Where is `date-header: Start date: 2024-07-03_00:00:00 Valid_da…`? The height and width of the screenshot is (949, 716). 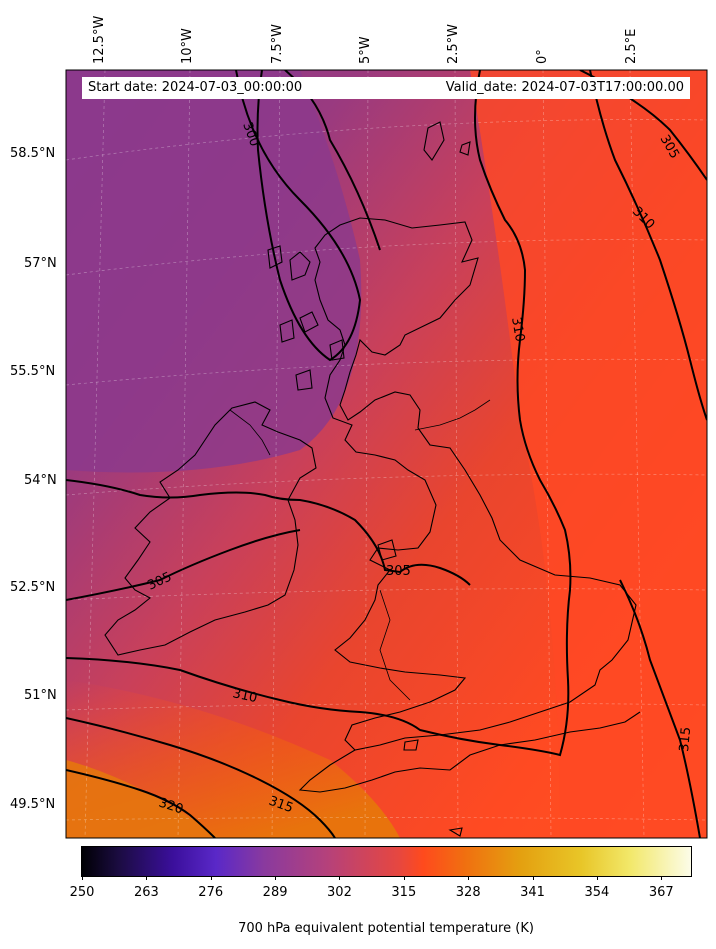 date-header: Start date: 2024-07-03_00:00:00 Valid_da… is located at coordinates (386, 88).